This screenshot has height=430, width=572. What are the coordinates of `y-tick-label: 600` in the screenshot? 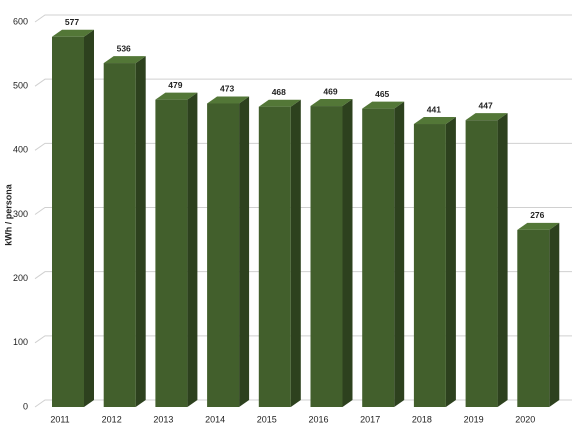 It's located at (20, 21).